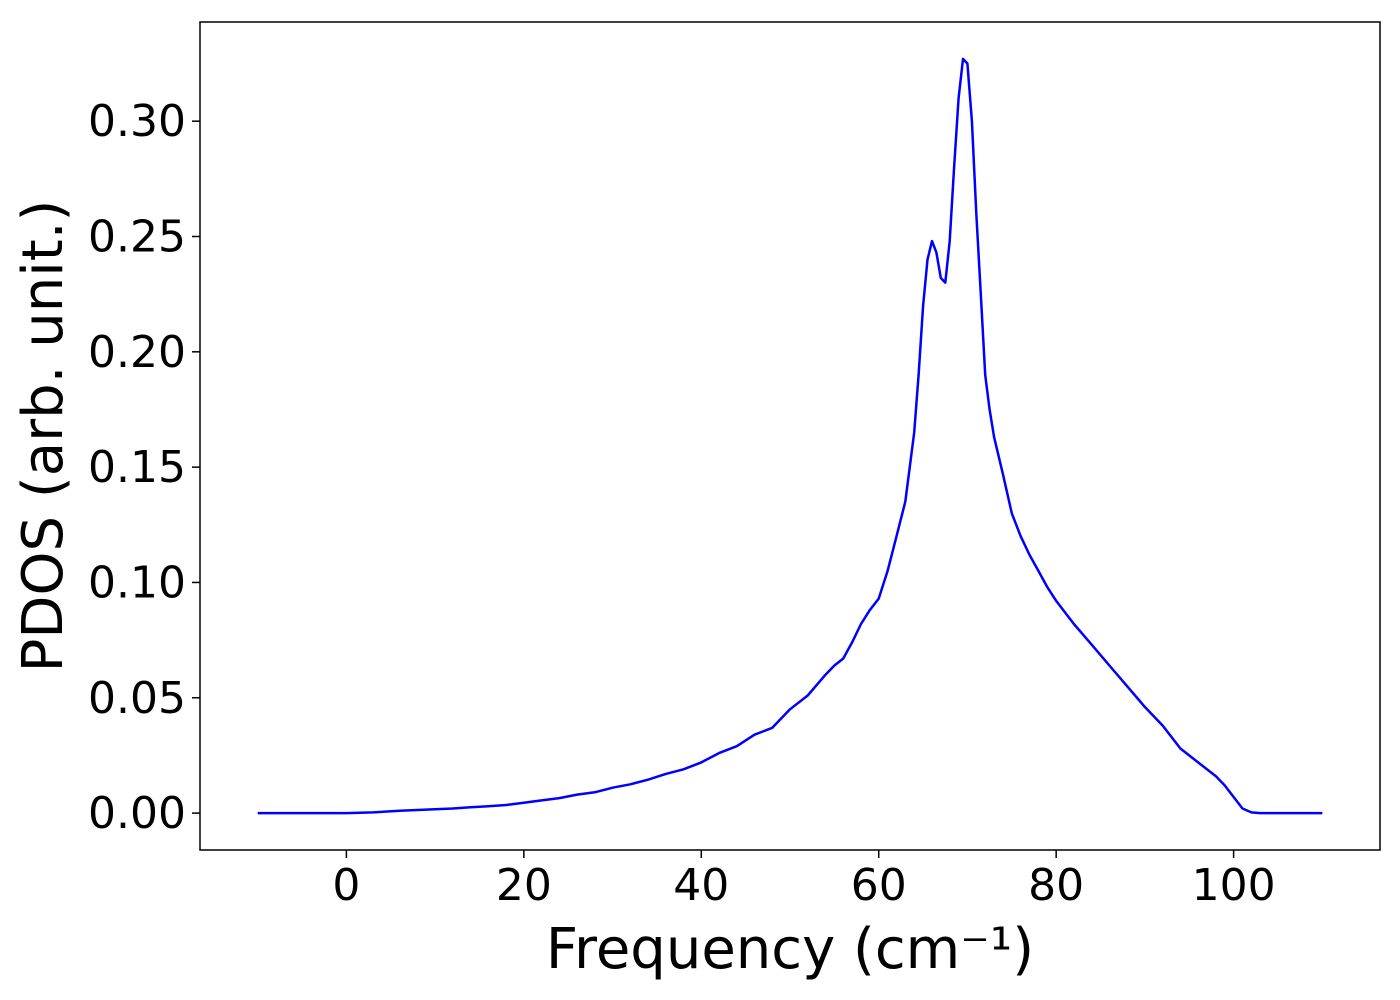 This screenshot has height=1000, width=1400. Describe the element at coordinates (137, 352) in the screenshot. I see `y-tick-label: 0.20` at that location.